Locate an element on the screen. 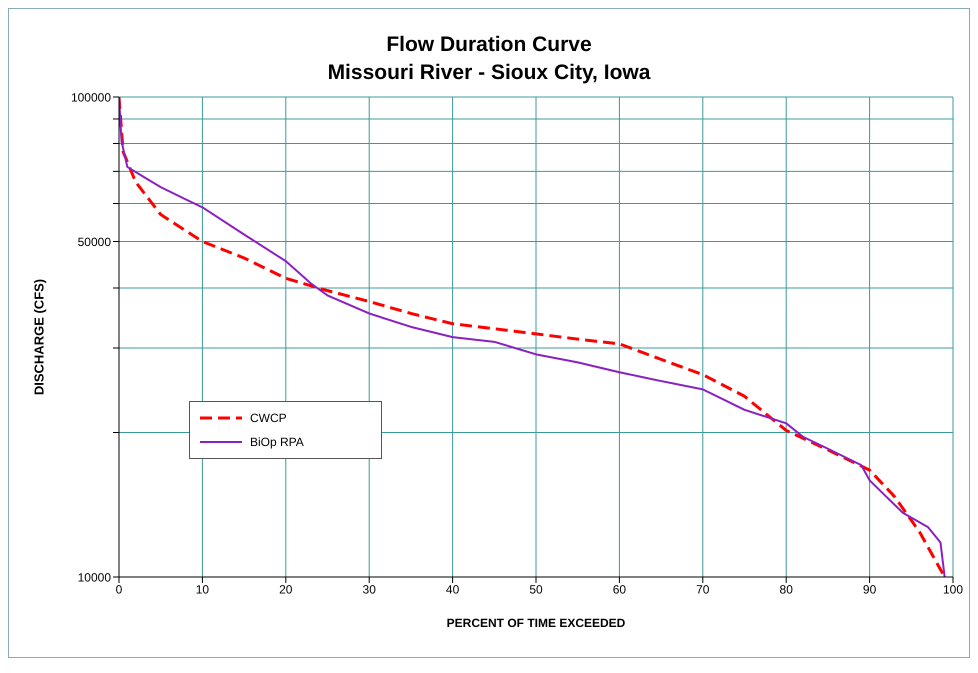  chart-subtitle: Missouri River - Sioux City, Iowa is located at coordinates (489, 73).